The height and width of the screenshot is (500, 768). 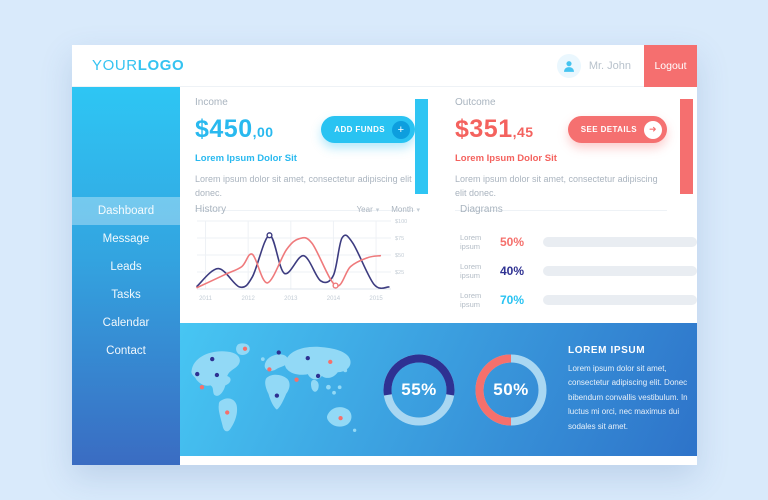 I want to click on outcome-amount-row: $351,45 SEE DETAILS ➜, so click(x=561, y=129).